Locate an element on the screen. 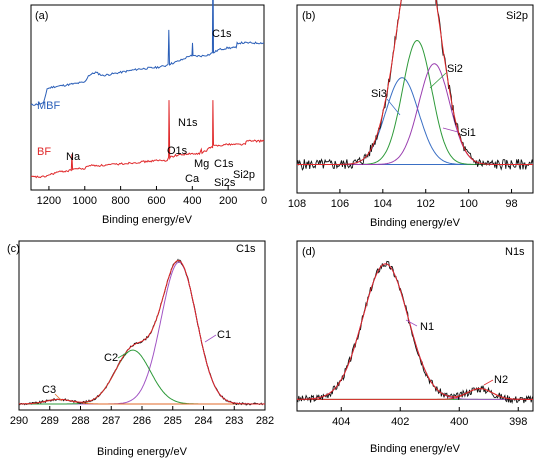  component-curve-si2 is located at coordinates (415, 102).